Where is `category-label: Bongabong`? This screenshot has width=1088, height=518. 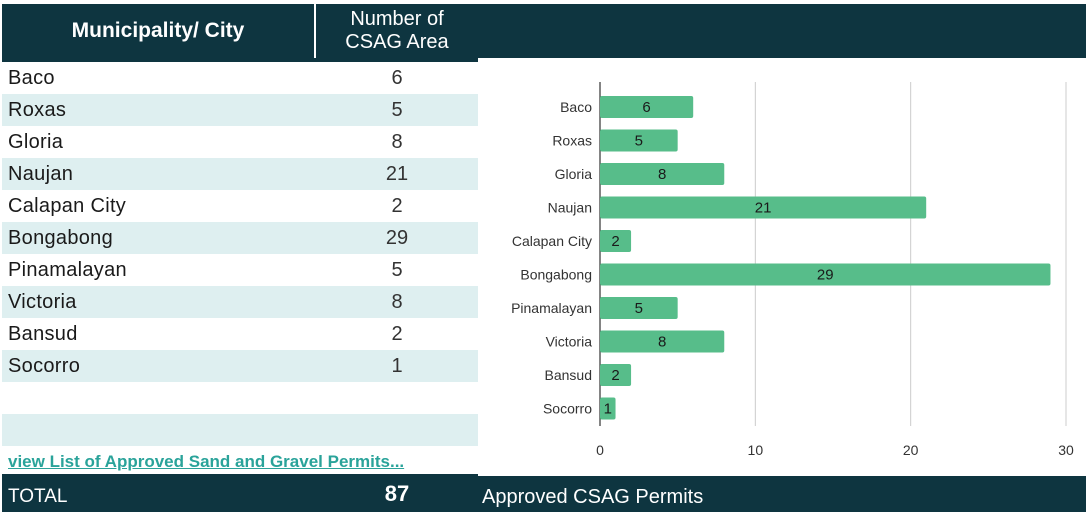 category-label: Bongabong is located at coordinates (556, 275).